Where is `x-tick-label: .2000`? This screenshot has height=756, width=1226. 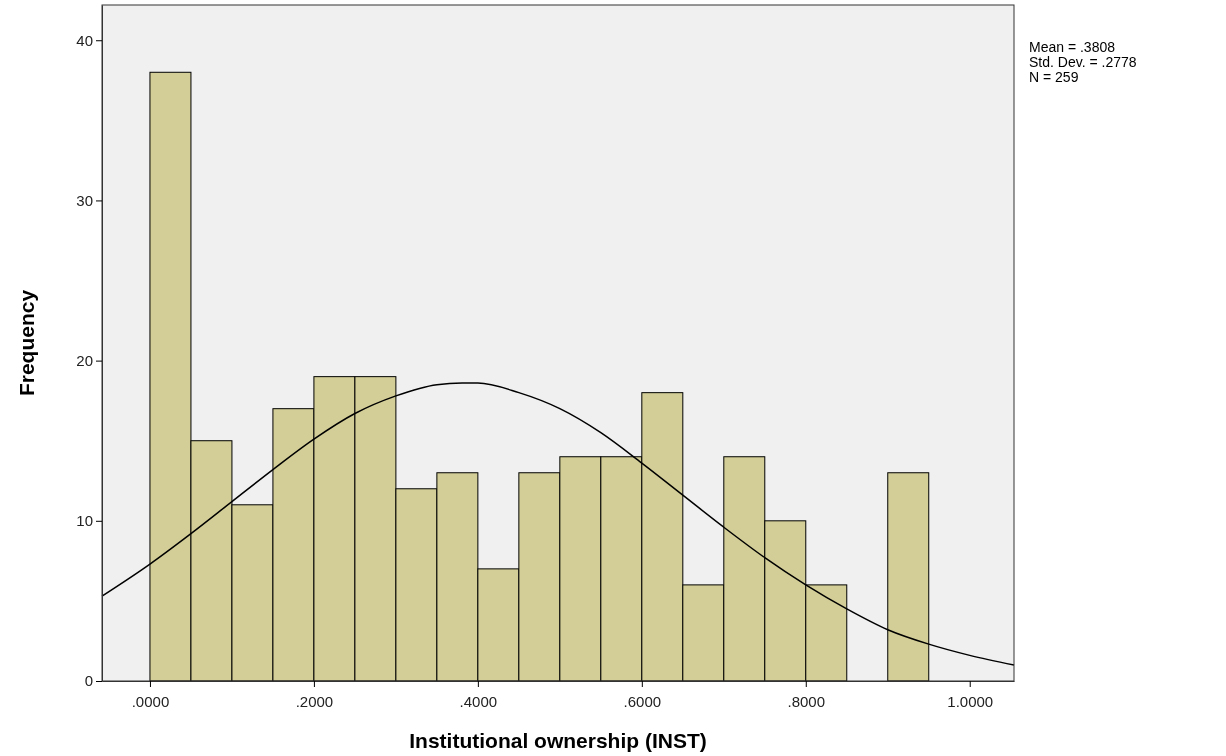 x-tick-label: .2000 is located at coordinates (314, 701).